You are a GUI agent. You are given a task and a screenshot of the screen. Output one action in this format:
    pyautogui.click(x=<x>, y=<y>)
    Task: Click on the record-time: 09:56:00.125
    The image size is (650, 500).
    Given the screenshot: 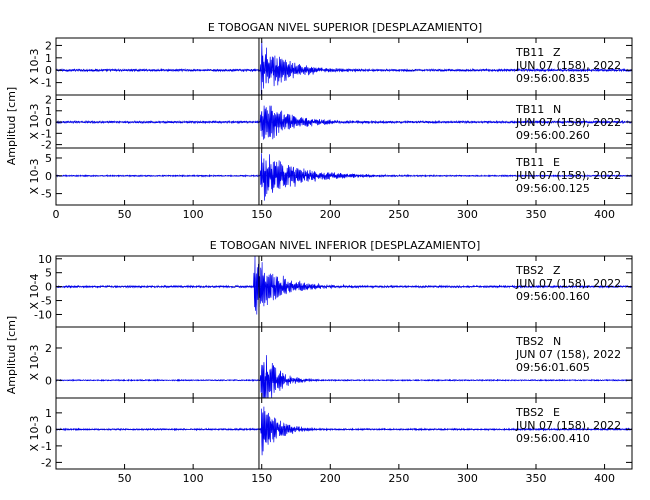 What is the action you would take?
    pyautogui.click(x=553, y=188)
    